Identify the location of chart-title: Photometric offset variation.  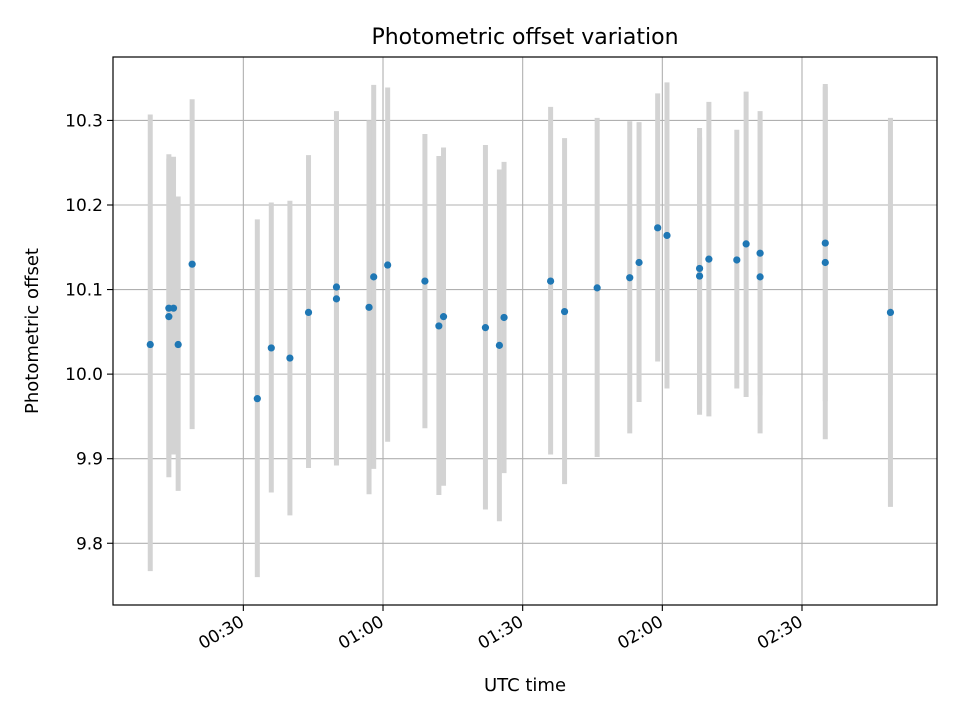
(524, 37).